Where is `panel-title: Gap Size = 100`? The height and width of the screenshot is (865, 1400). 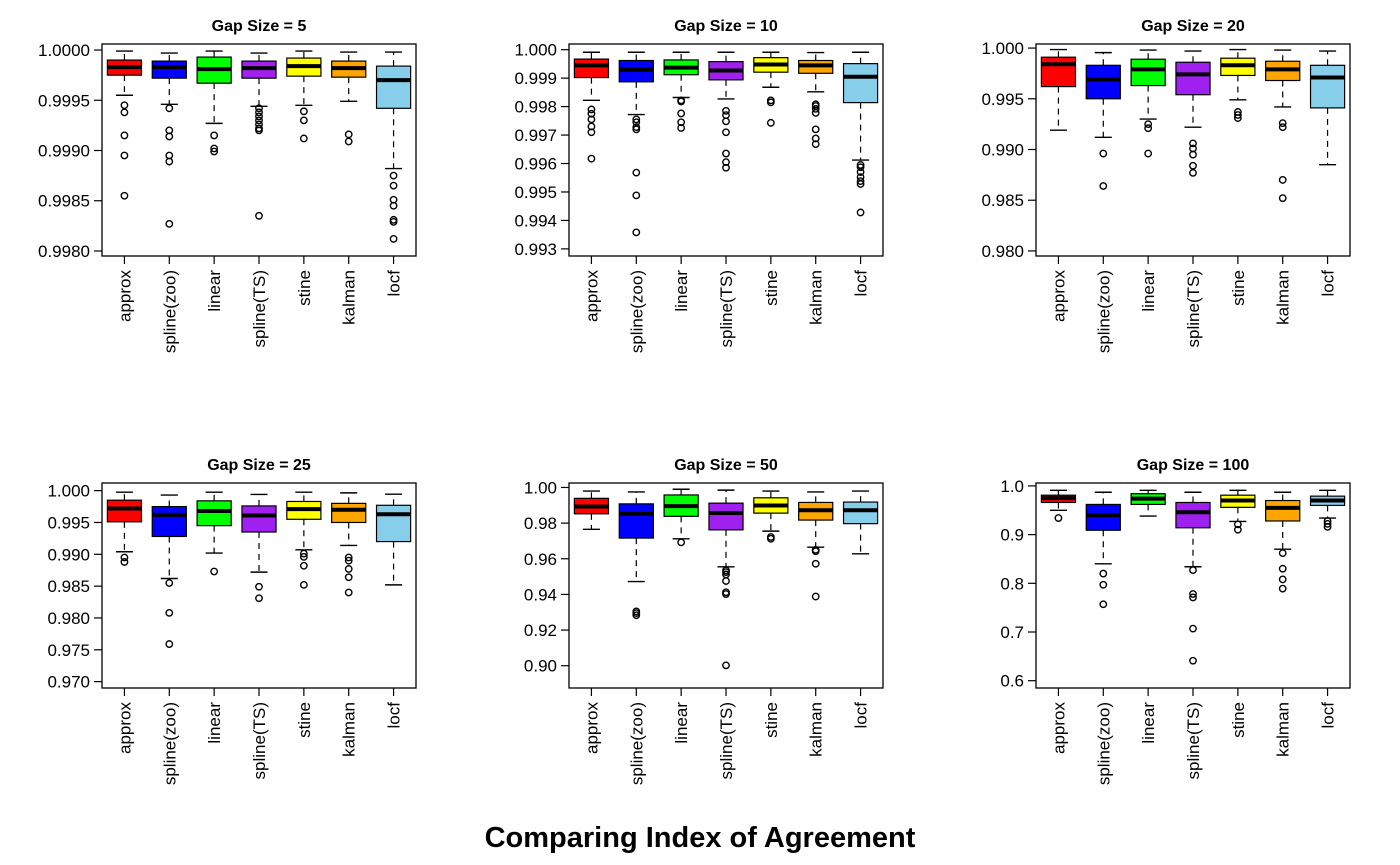 panel-title: Gap Size = 100 is located at coordinates (1193, 465).